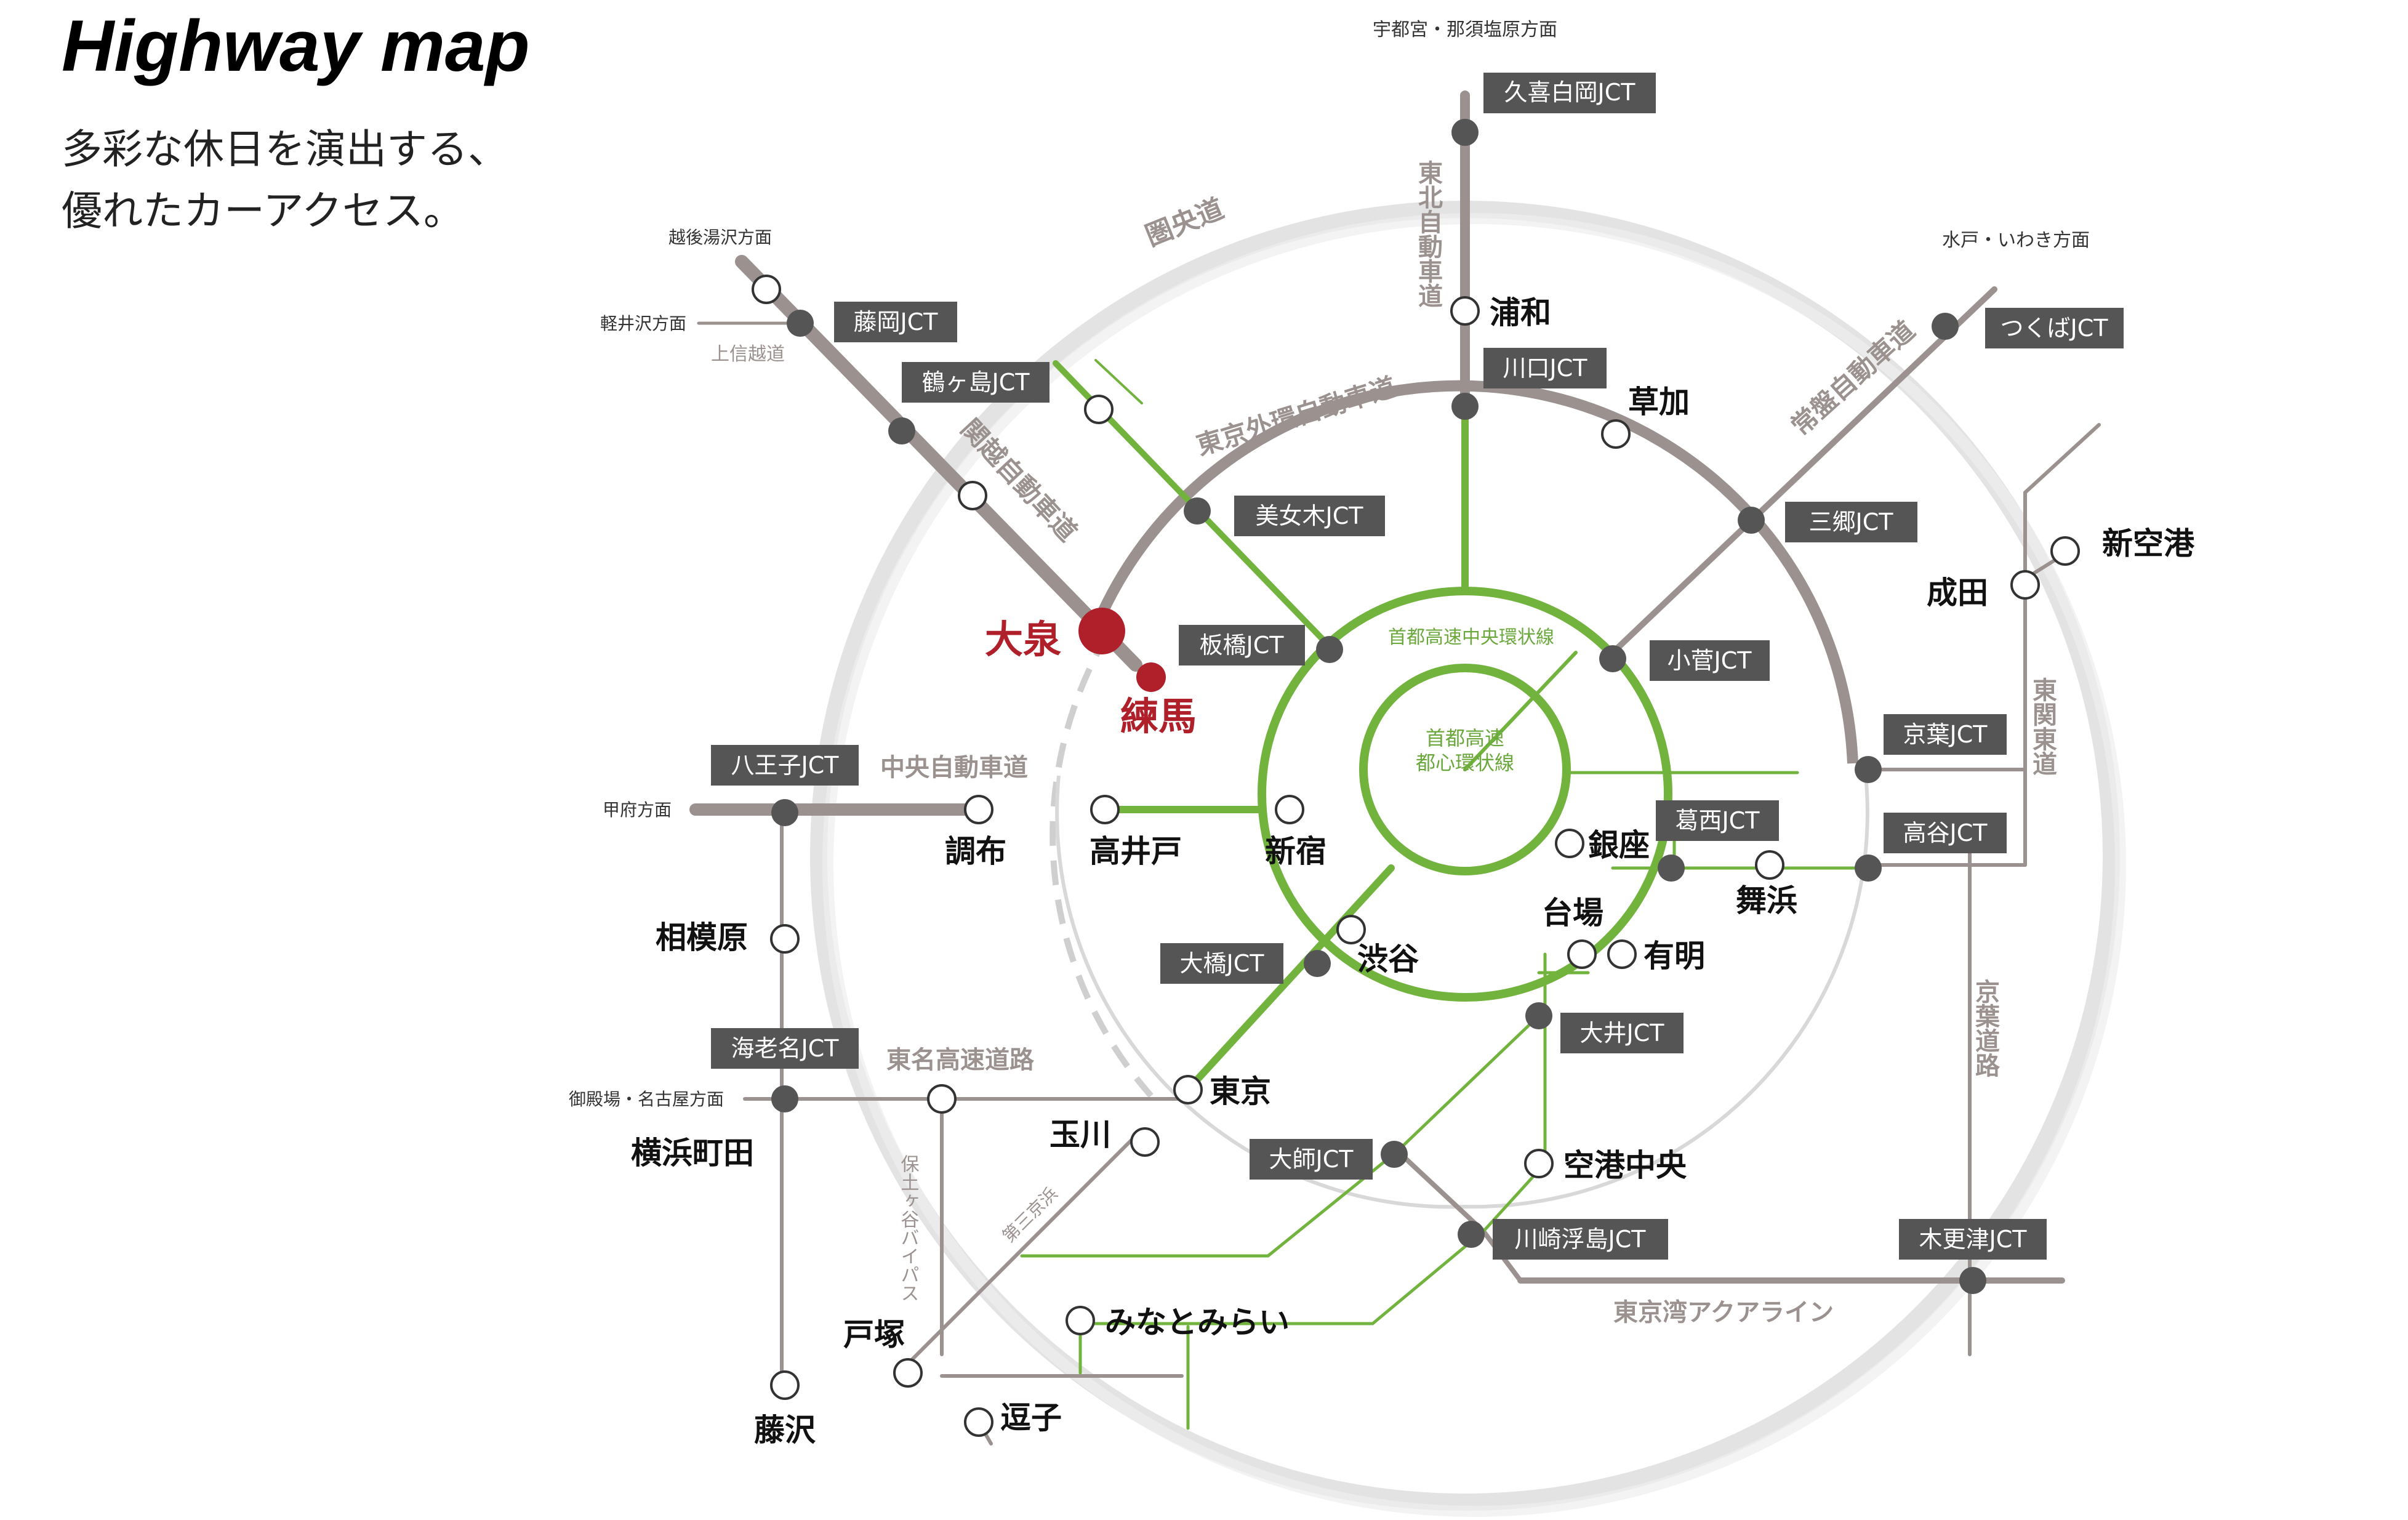 The image size is (2408, 1520). I want to click on jct-label-keiyo: 京葉JCT, so click(1945, 734).